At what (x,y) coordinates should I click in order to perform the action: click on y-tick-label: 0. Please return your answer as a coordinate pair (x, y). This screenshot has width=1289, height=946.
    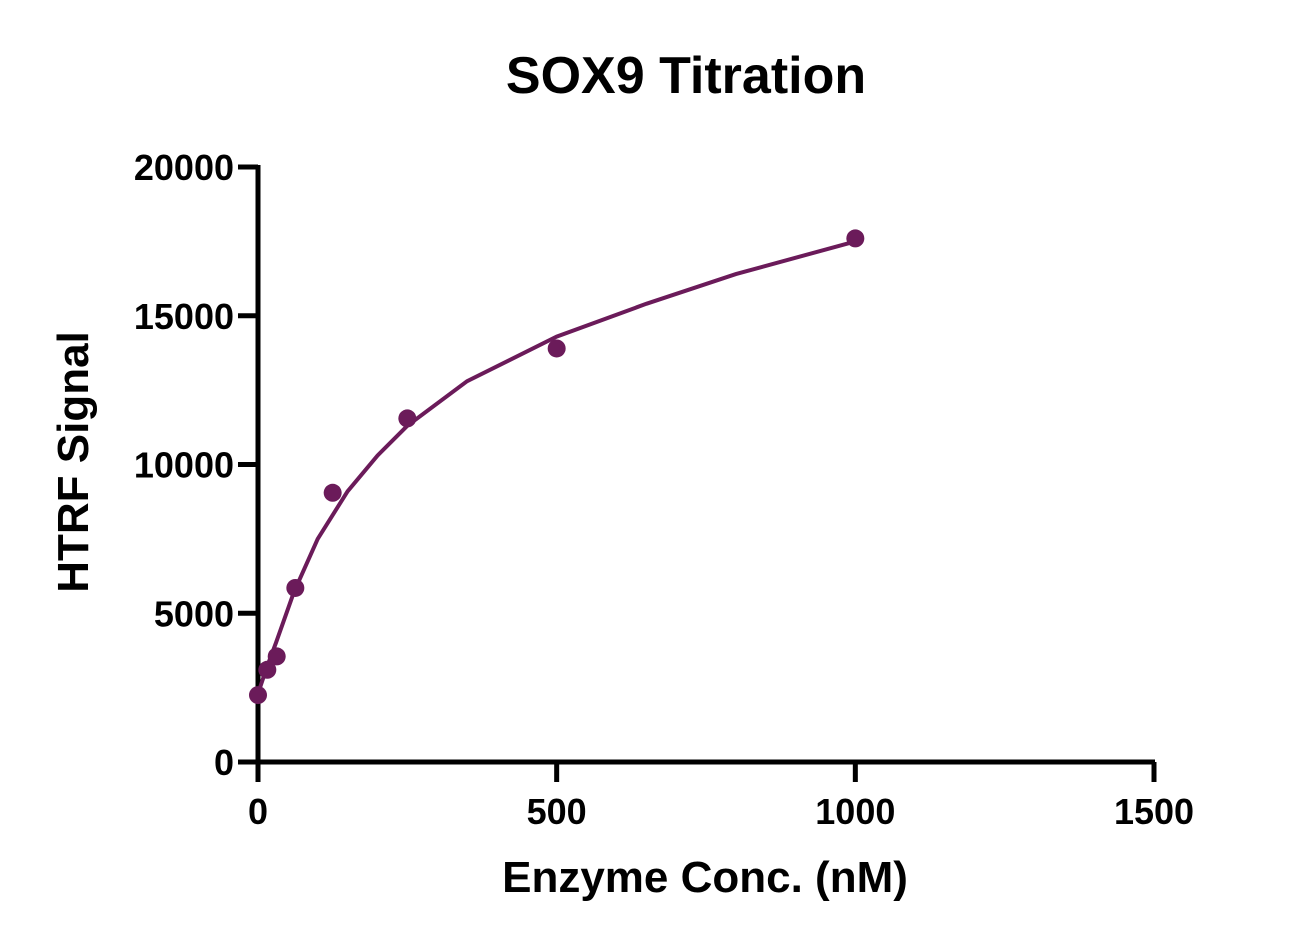
    Looking at the image, I should click on (224, 762).